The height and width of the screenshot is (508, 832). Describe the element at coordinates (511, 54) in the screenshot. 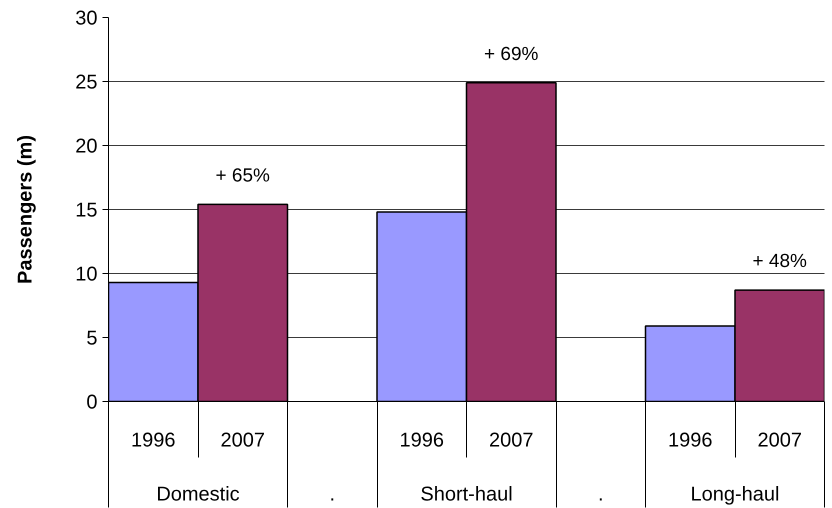

I see `annotation: + 69%` at that location.